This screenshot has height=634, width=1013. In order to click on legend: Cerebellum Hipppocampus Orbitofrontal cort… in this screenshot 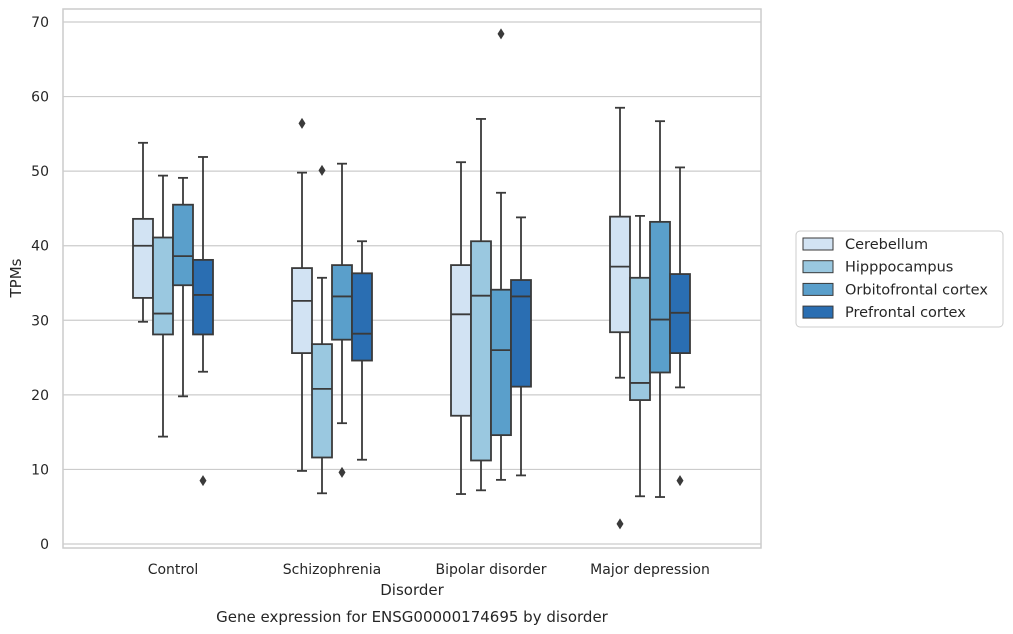, I will do `click(899, 279)`.